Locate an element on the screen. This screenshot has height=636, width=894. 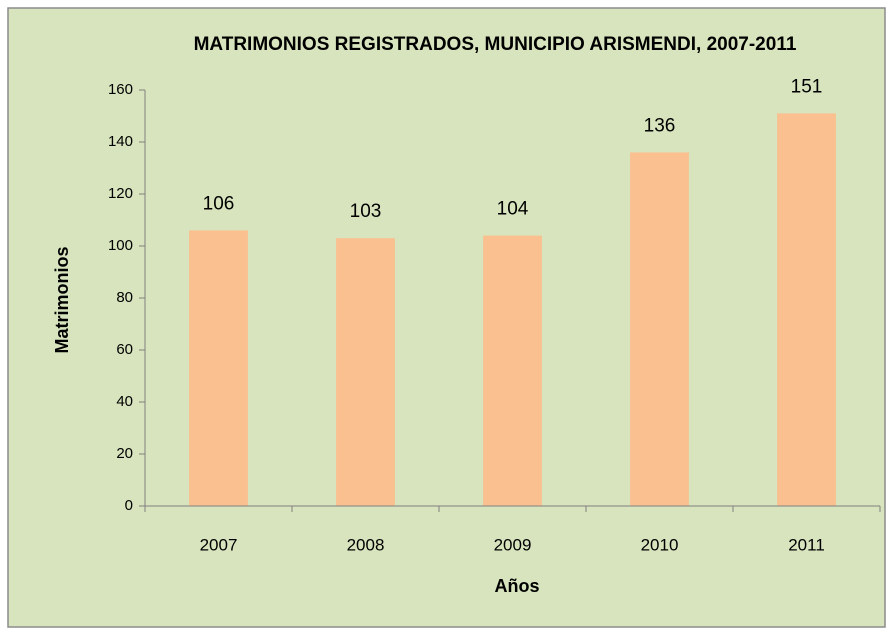
x-axis-label: Años is located at coordinates (517, 586).